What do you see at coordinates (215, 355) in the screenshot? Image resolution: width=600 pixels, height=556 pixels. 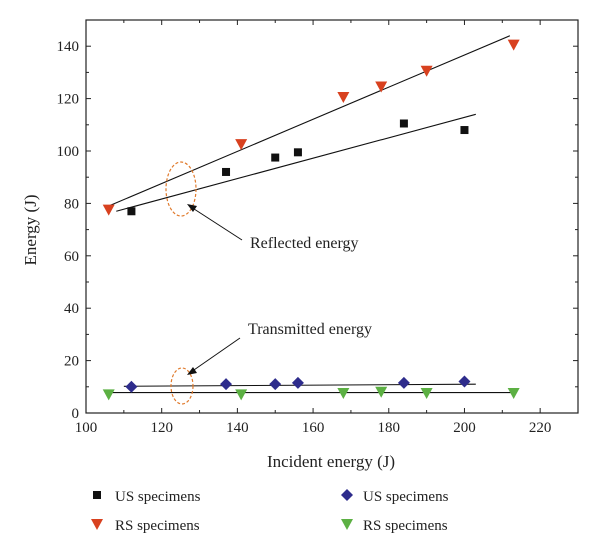 I see `annotation-arrow-transmitted` at bounding box center [215, 355].